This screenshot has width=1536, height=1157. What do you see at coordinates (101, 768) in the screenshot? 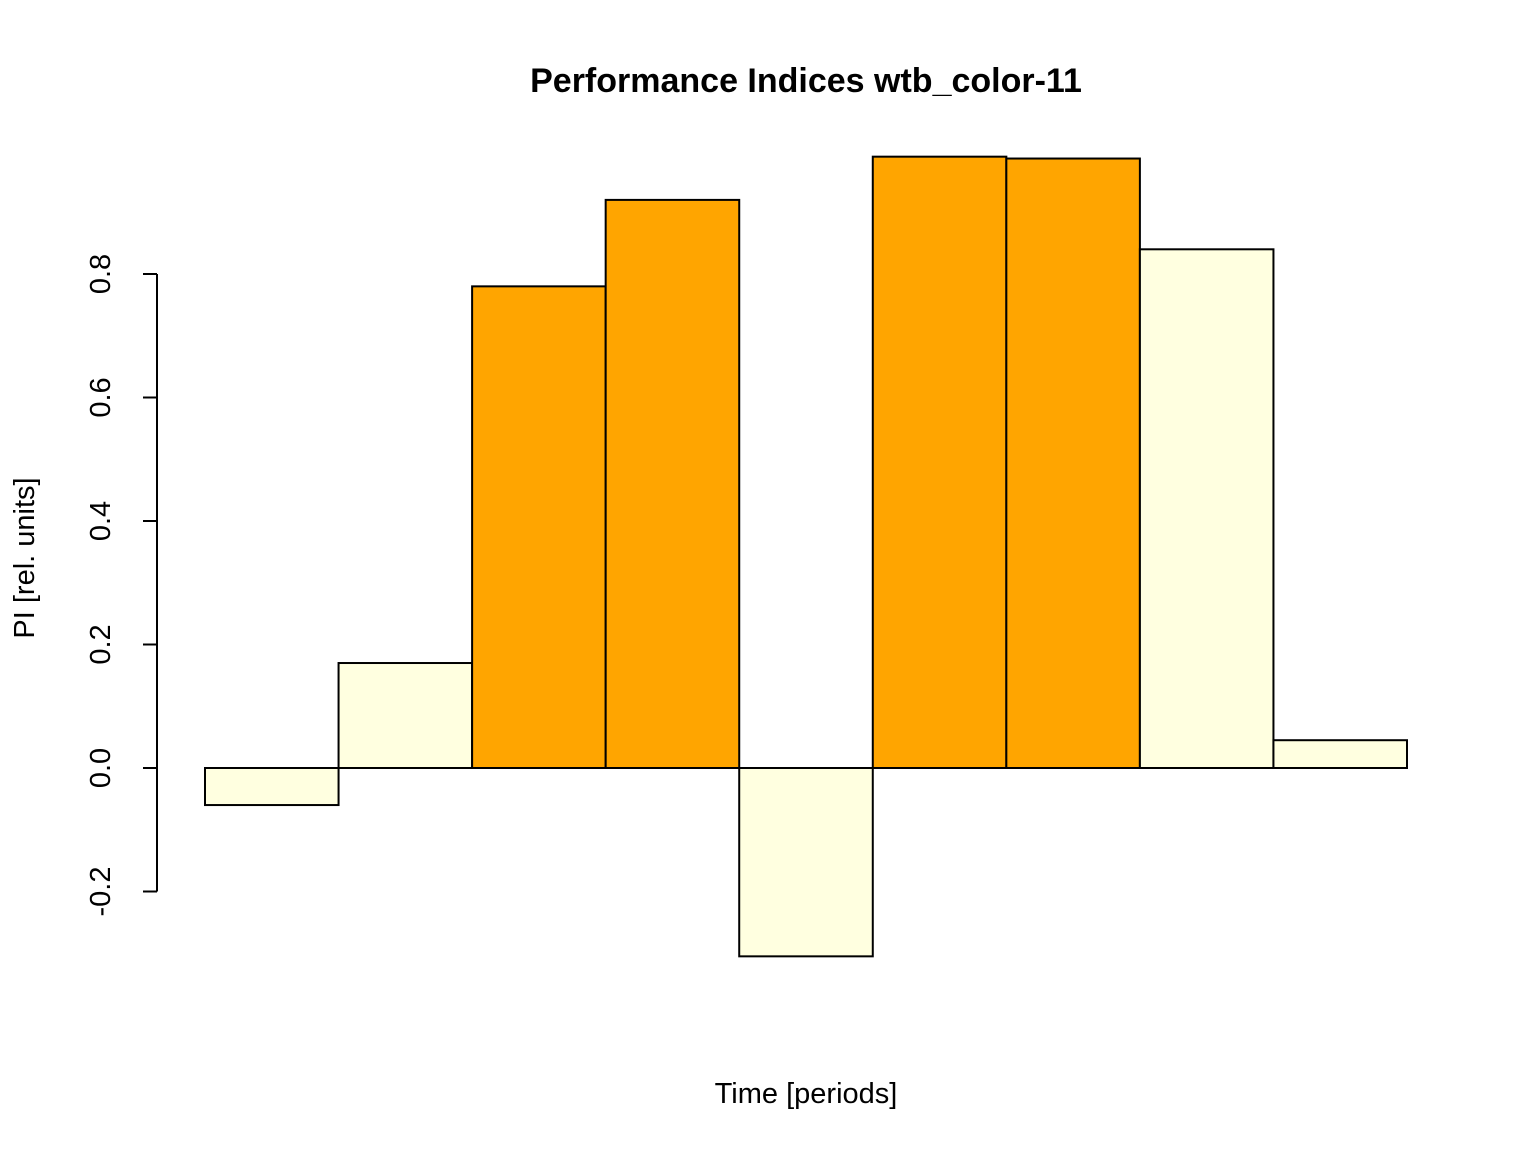
I see `y-tick-label: 0.0` at bounding box center [101, 768].